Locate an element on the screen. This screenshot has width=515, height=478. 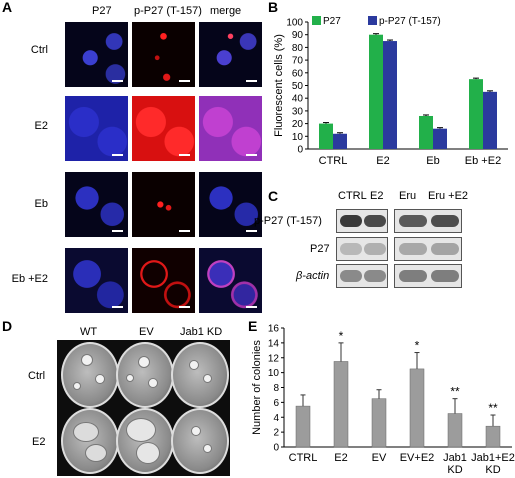
y-tick-label: 8 is located at coordinates (276, 388).